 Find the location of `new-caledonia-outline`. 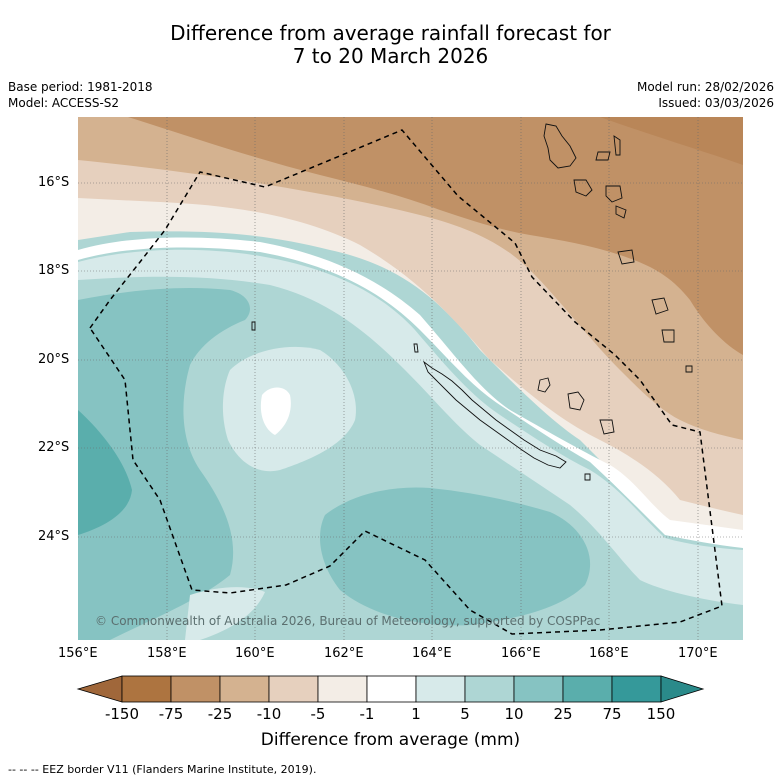

new-caledonia-outline is located at coordinates (494, 414).